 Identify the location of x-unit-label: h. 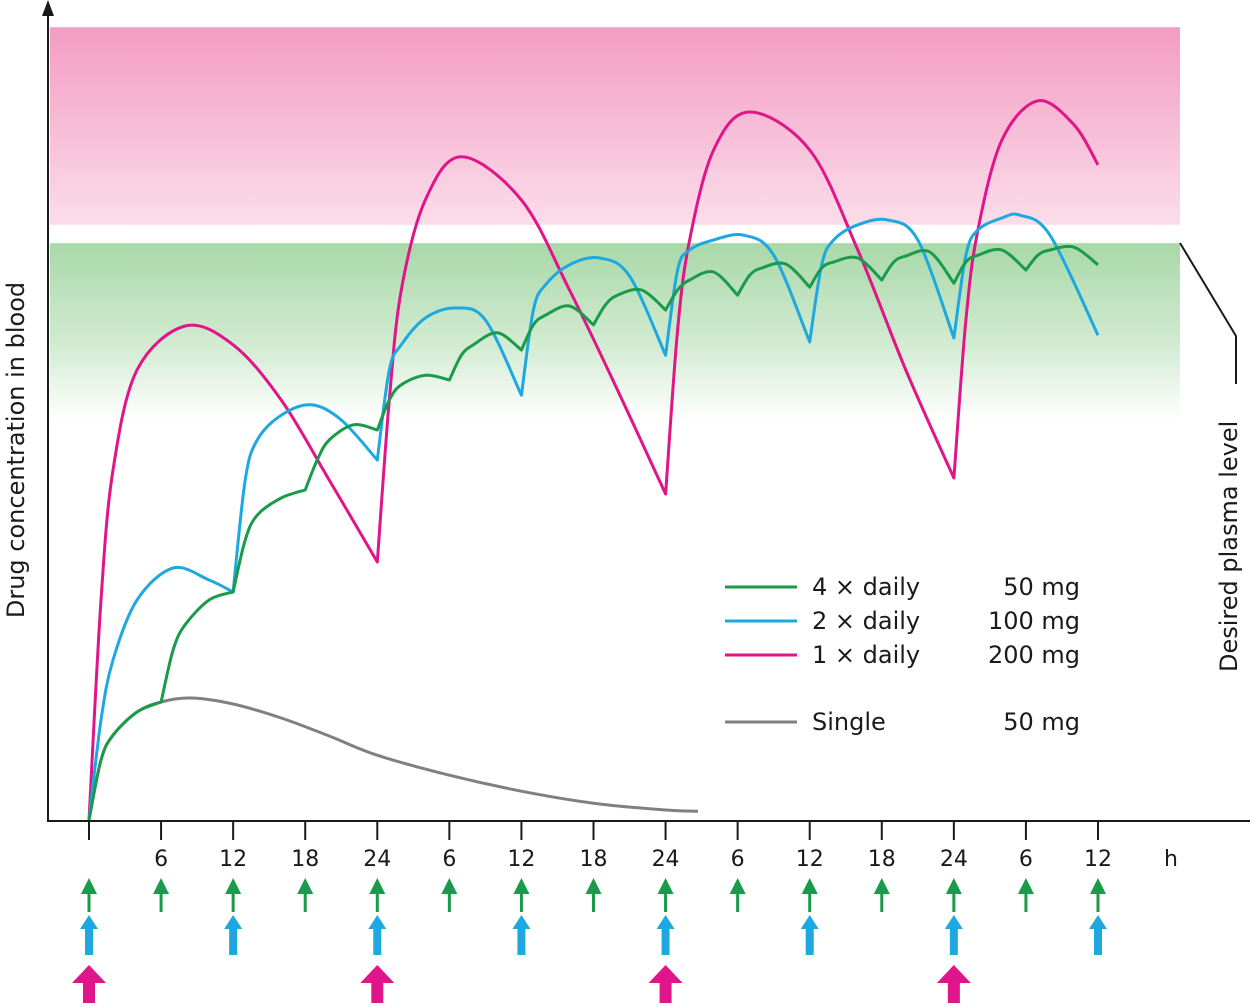
(1171, 859).